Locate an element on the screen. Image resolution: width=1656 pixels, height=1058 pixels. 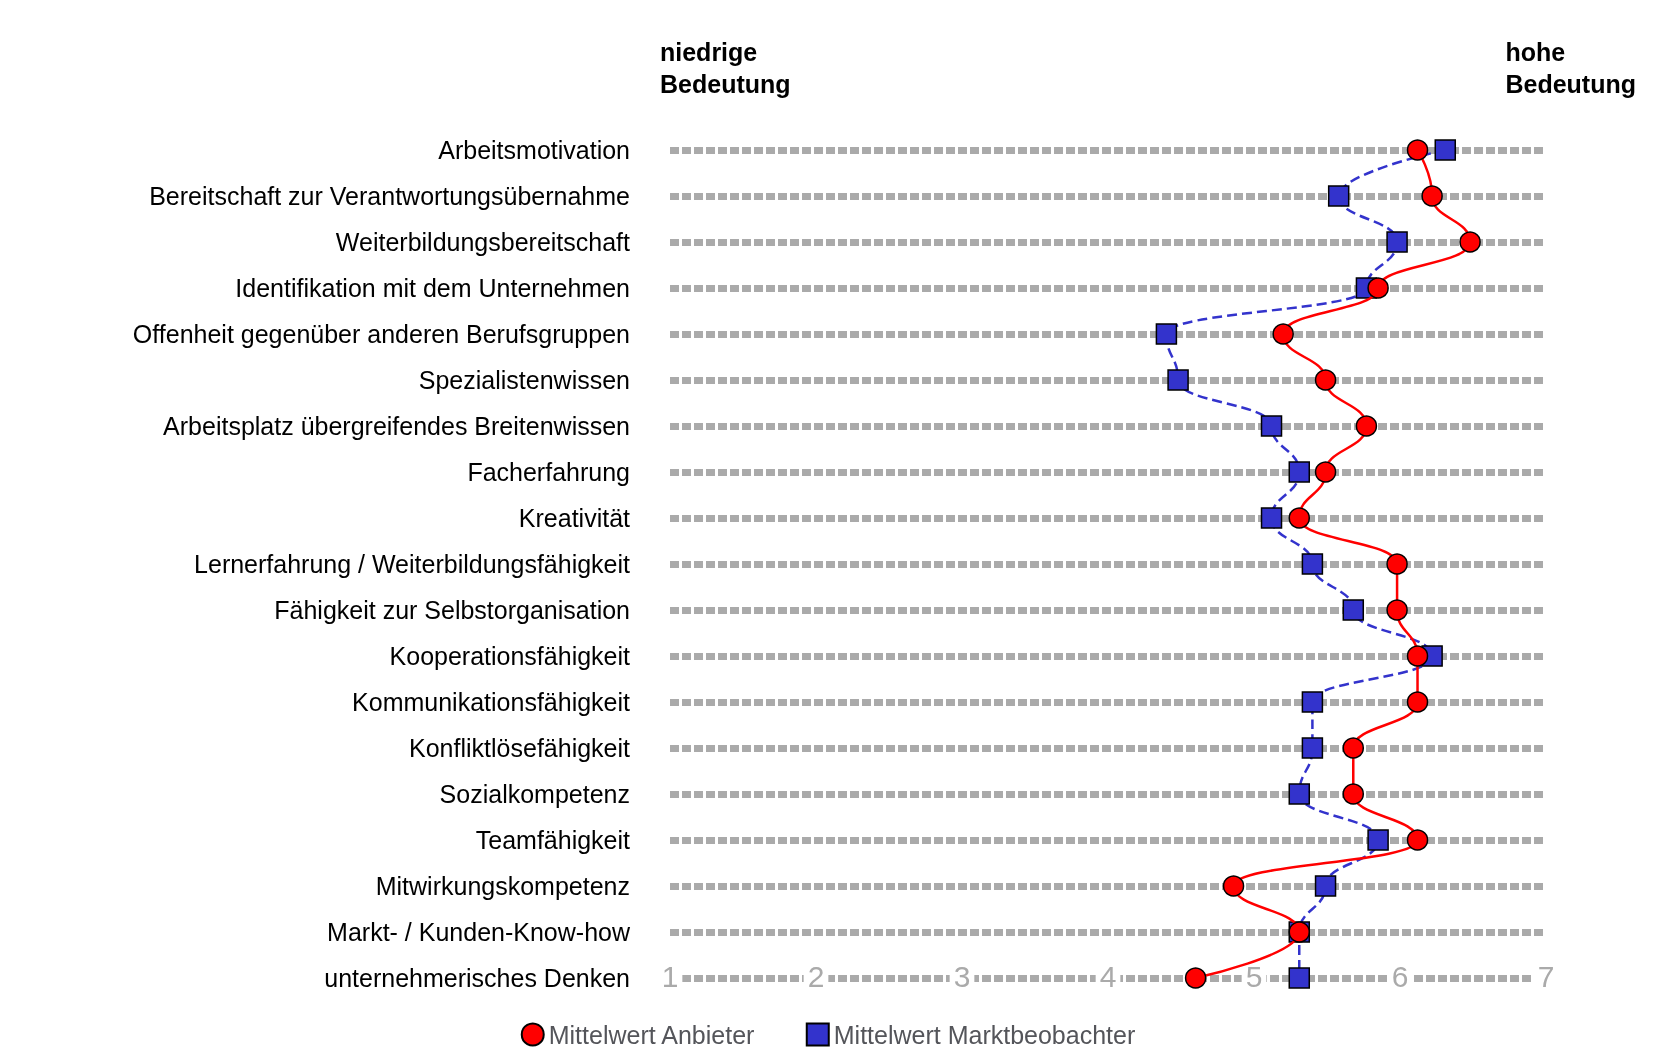
y-tick-label: Kommunikationsfähigkeit is located at coordinates (491, 702).